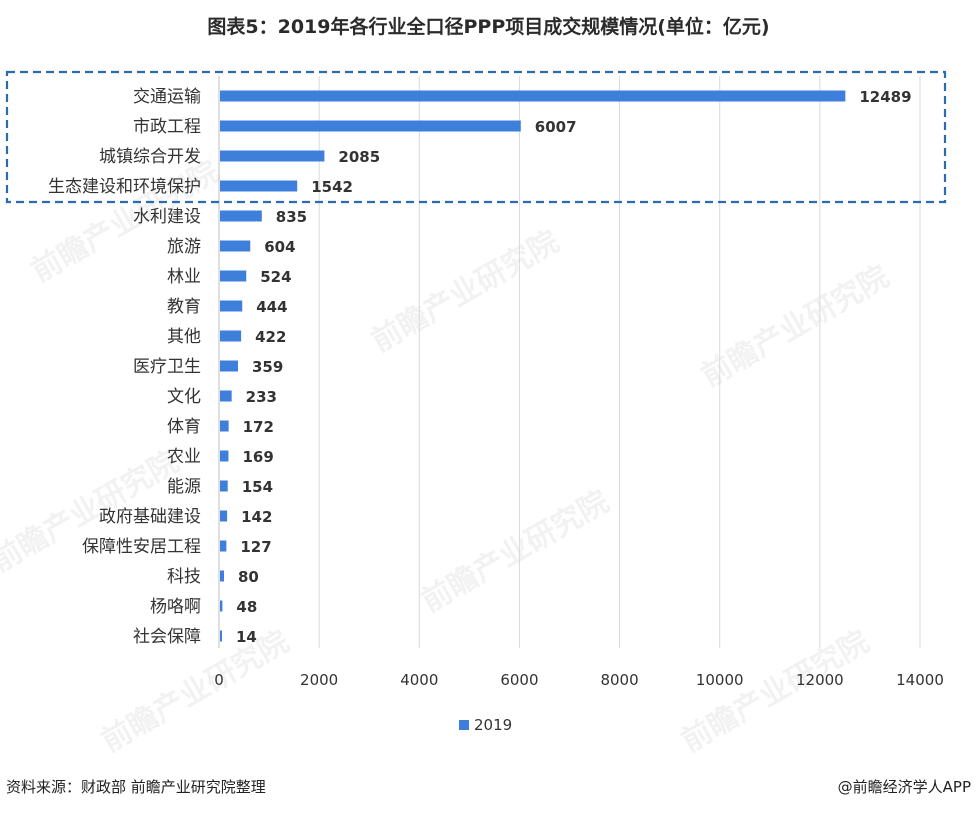  I want to click on category-label: 城镇综合开发, so click(150, 157).